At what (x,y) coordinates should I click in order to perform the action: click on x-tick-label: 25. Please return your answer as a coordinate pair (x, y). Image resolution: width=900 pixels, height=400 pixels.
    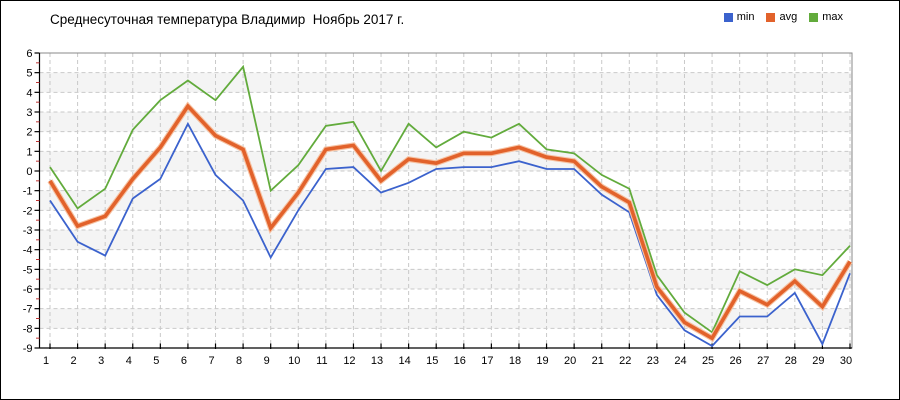
    Looking at the image, I should click on (708, 361).